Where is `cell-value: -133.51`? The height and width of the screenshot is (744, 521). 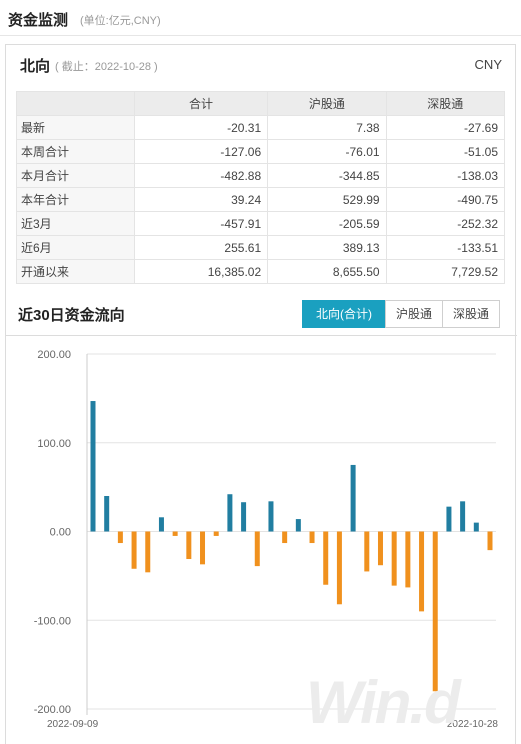 cell-value: -133.51 is located at coordinates (445, 247).